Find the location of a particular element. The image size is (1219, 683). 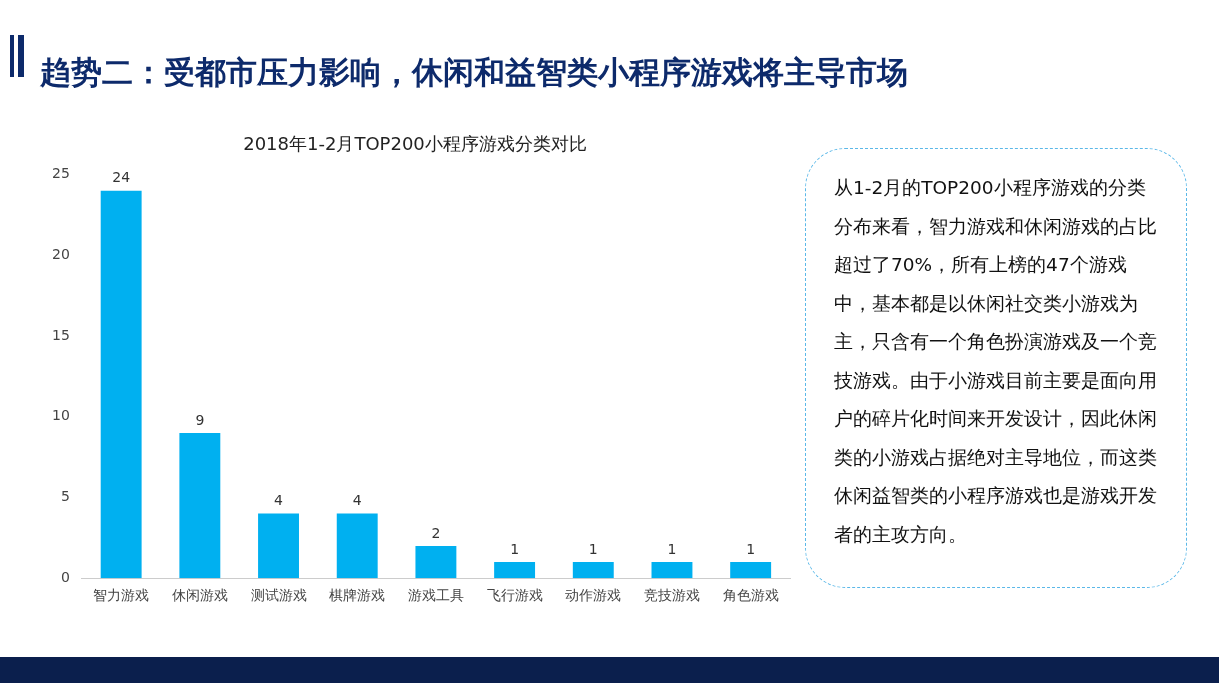

x-tick-label: 棋牌游戏 is located at coordinates (357, 595).